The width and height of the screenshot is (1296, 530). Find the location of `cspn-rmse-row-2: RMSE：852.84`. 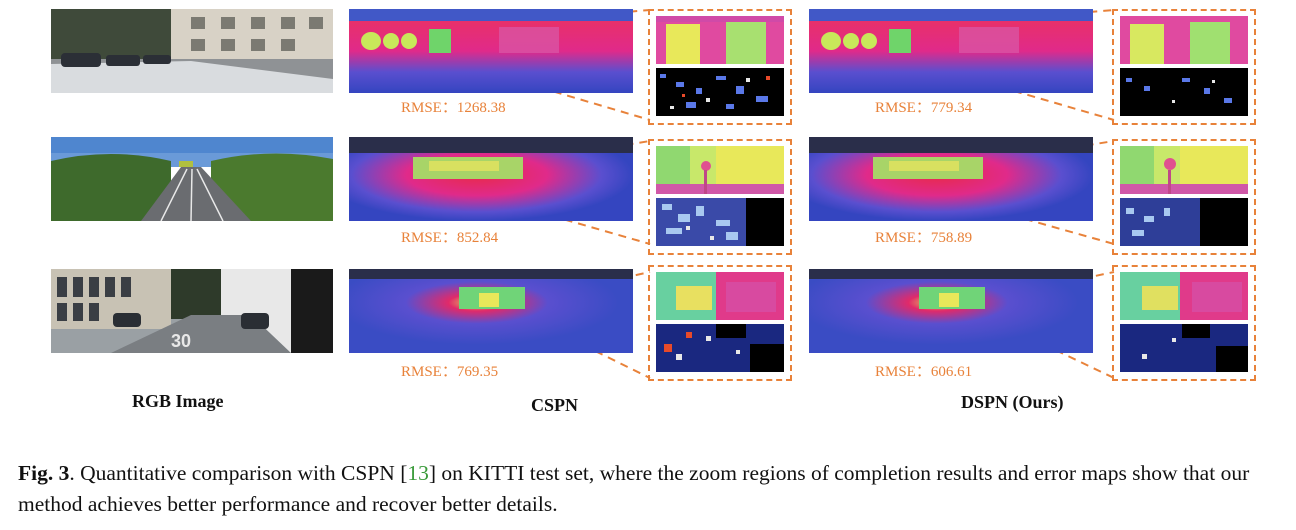

cspn-rmse-row-2: RMSE：852.84 is located at coordinates (450, 238).